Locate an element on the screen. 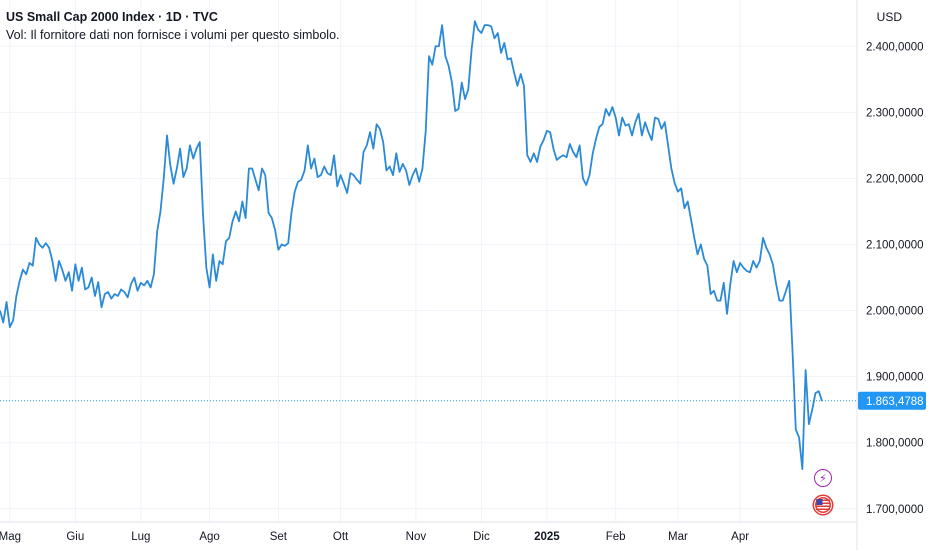  flag-stripes-icon is located at coordinates (823, 505).